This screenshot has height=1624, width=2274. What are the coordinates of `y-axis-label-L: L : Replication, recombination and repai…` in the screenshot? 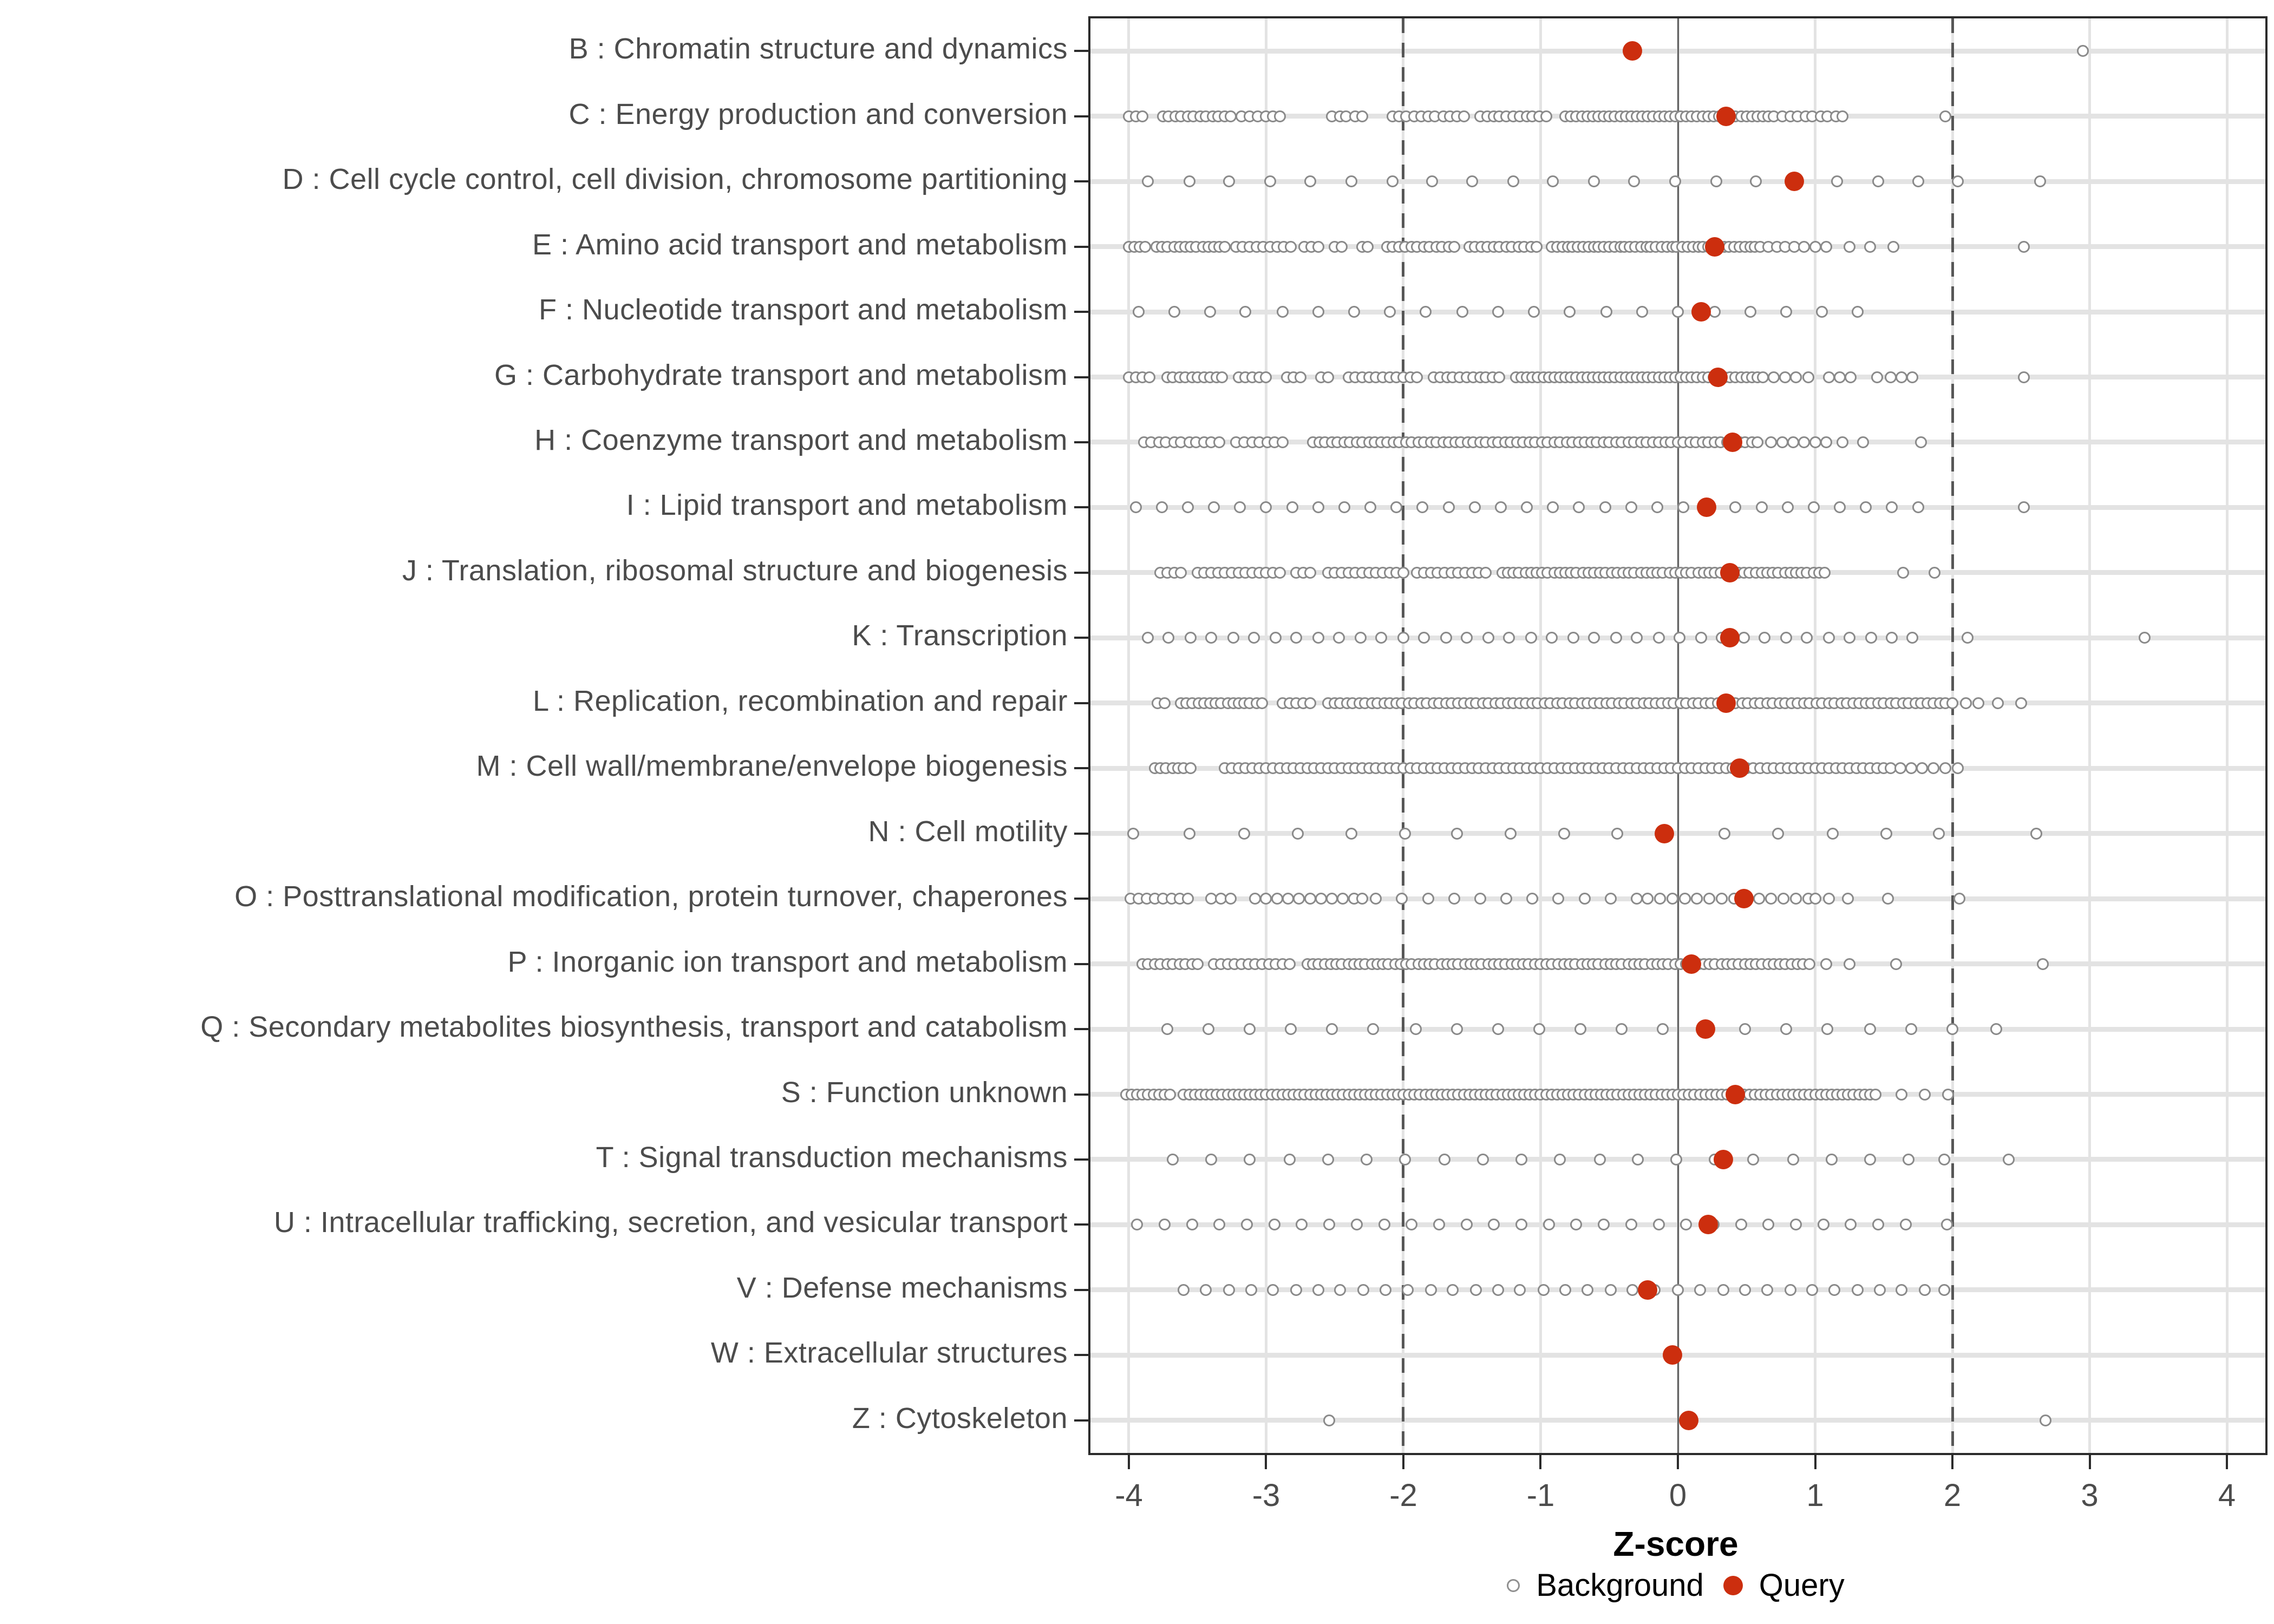 It's located at (800, 700).